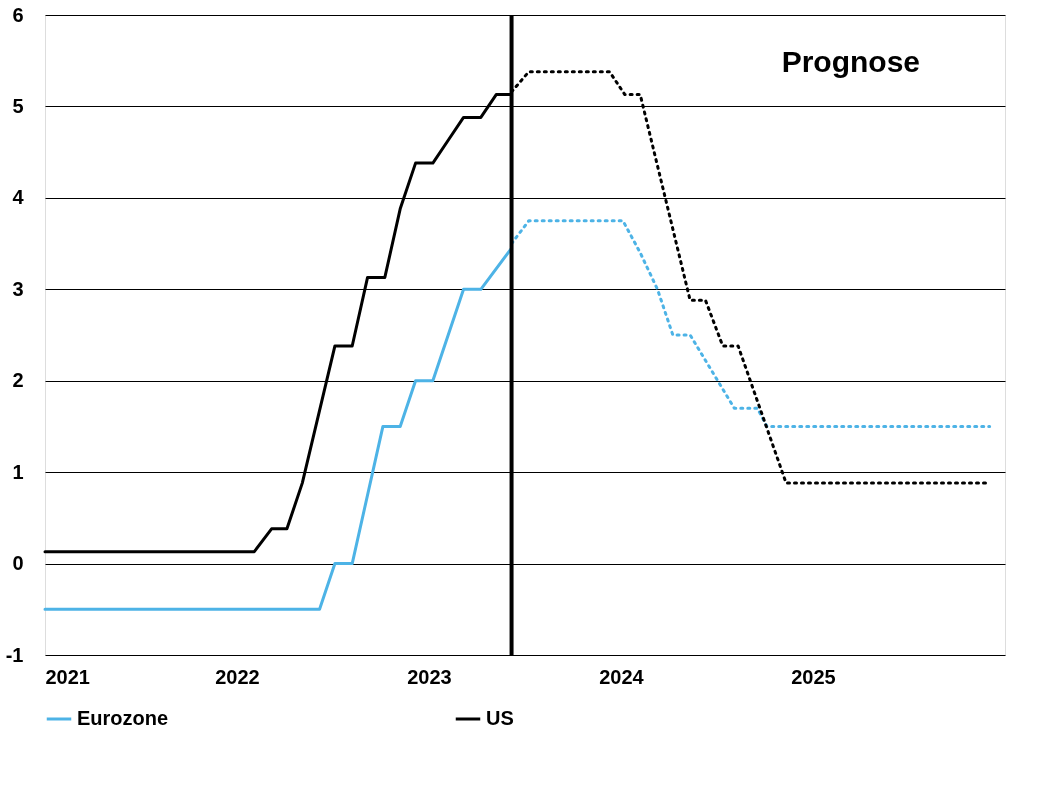 The width and height of the screenshot is (1058, 804). I want to click on x-tick-label: 2023, so click(429, 676).